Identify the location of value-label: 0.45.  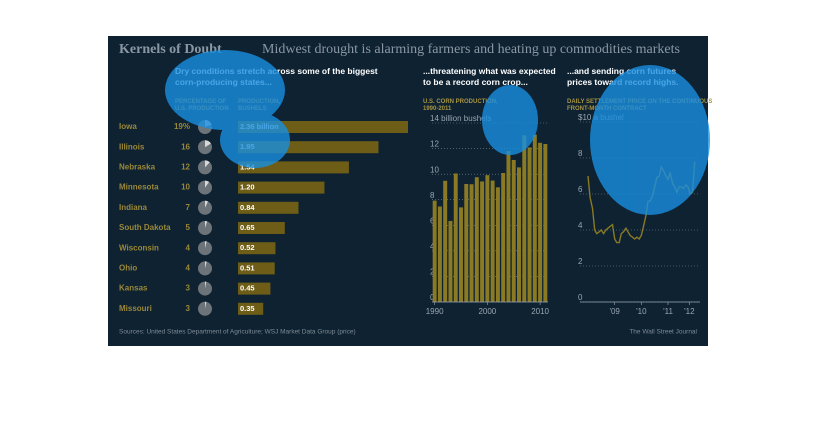
(247, 288).